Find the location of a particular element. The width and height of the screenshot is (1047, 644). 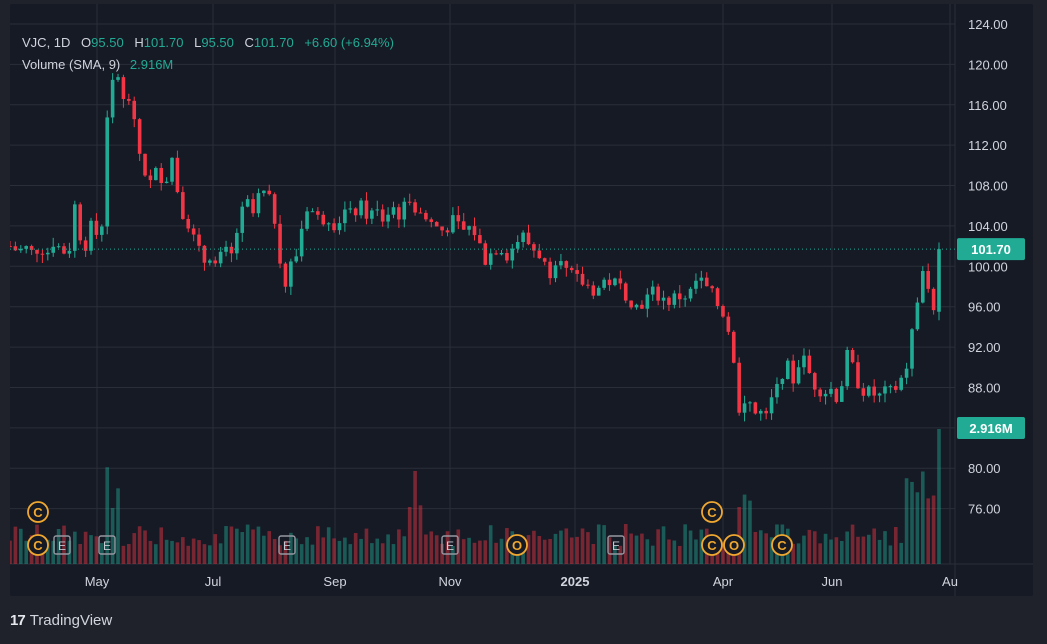

high-label: H is located at coordinates (139, 42).